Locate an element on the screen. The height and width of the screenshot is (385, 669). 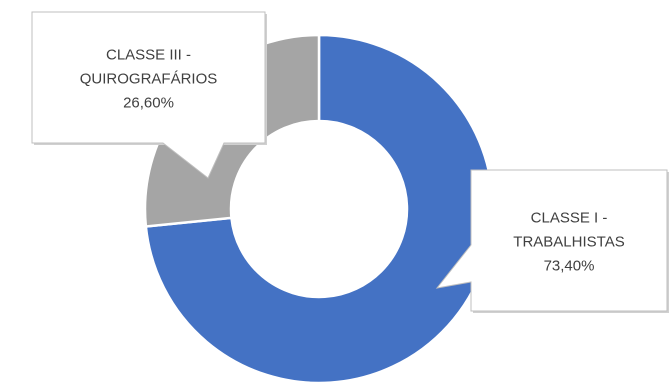
data-label-category: TRABALHISTAS is located at coordinates (568, 242).